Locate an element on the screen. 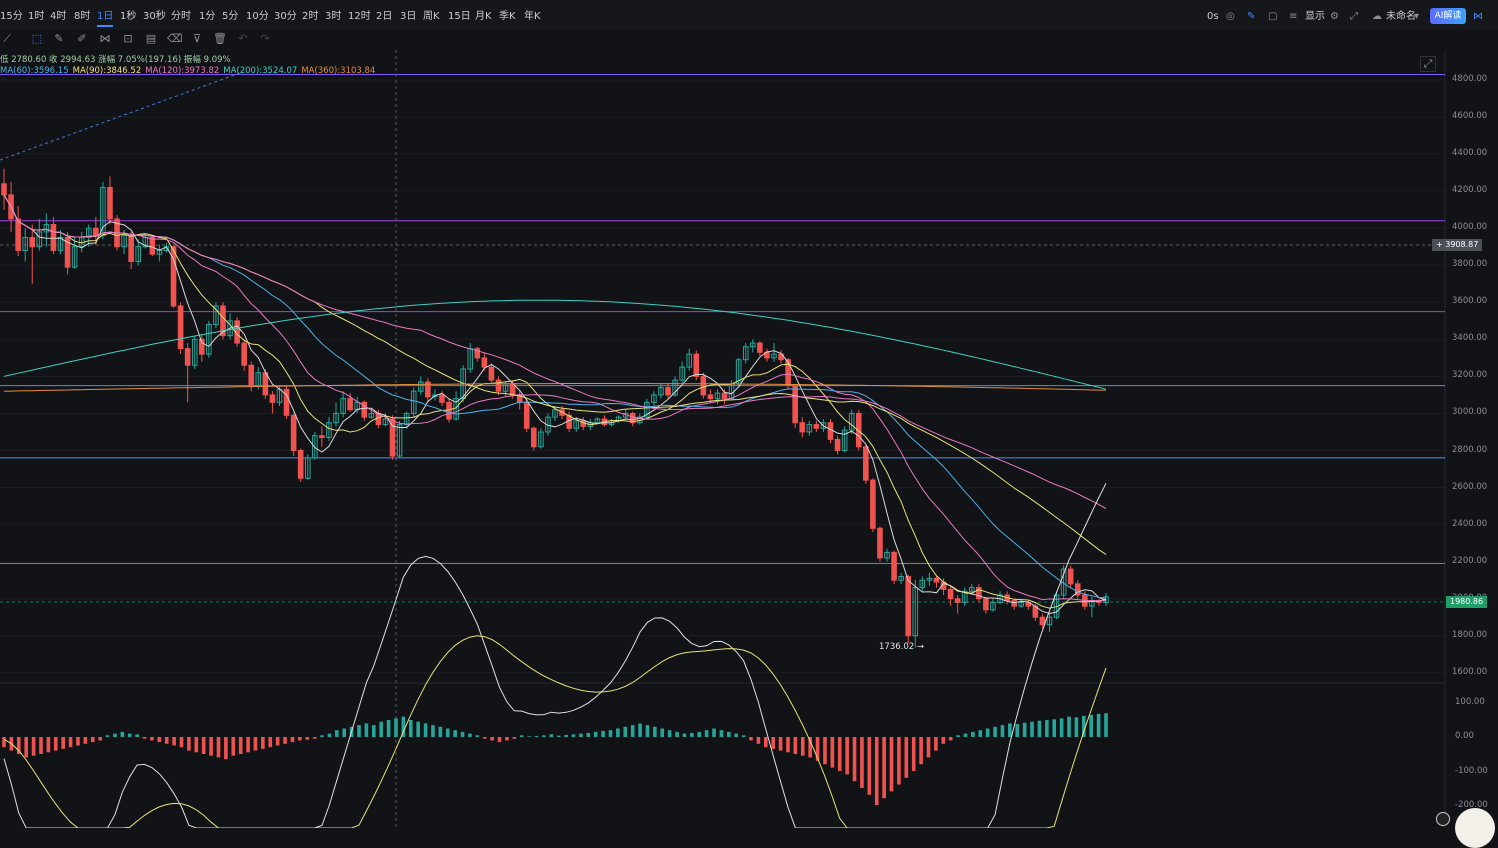 The image size is (1498, 848). share-icon: ⋈ is located at coordinates (1478, 16).